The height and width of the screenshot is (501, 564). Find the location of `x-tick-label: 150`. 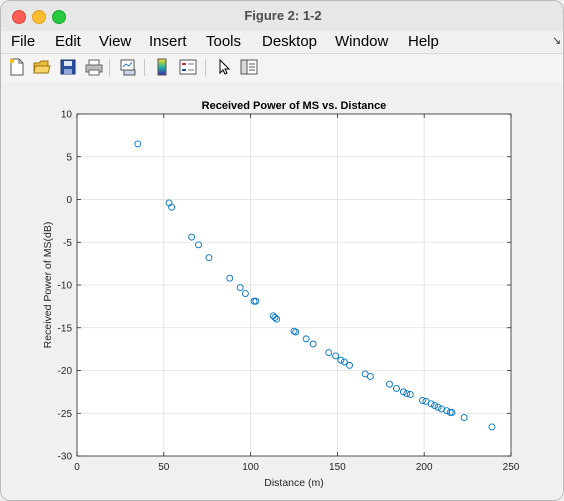

x-tick-label: 150 is located at coordinates (337, 467).